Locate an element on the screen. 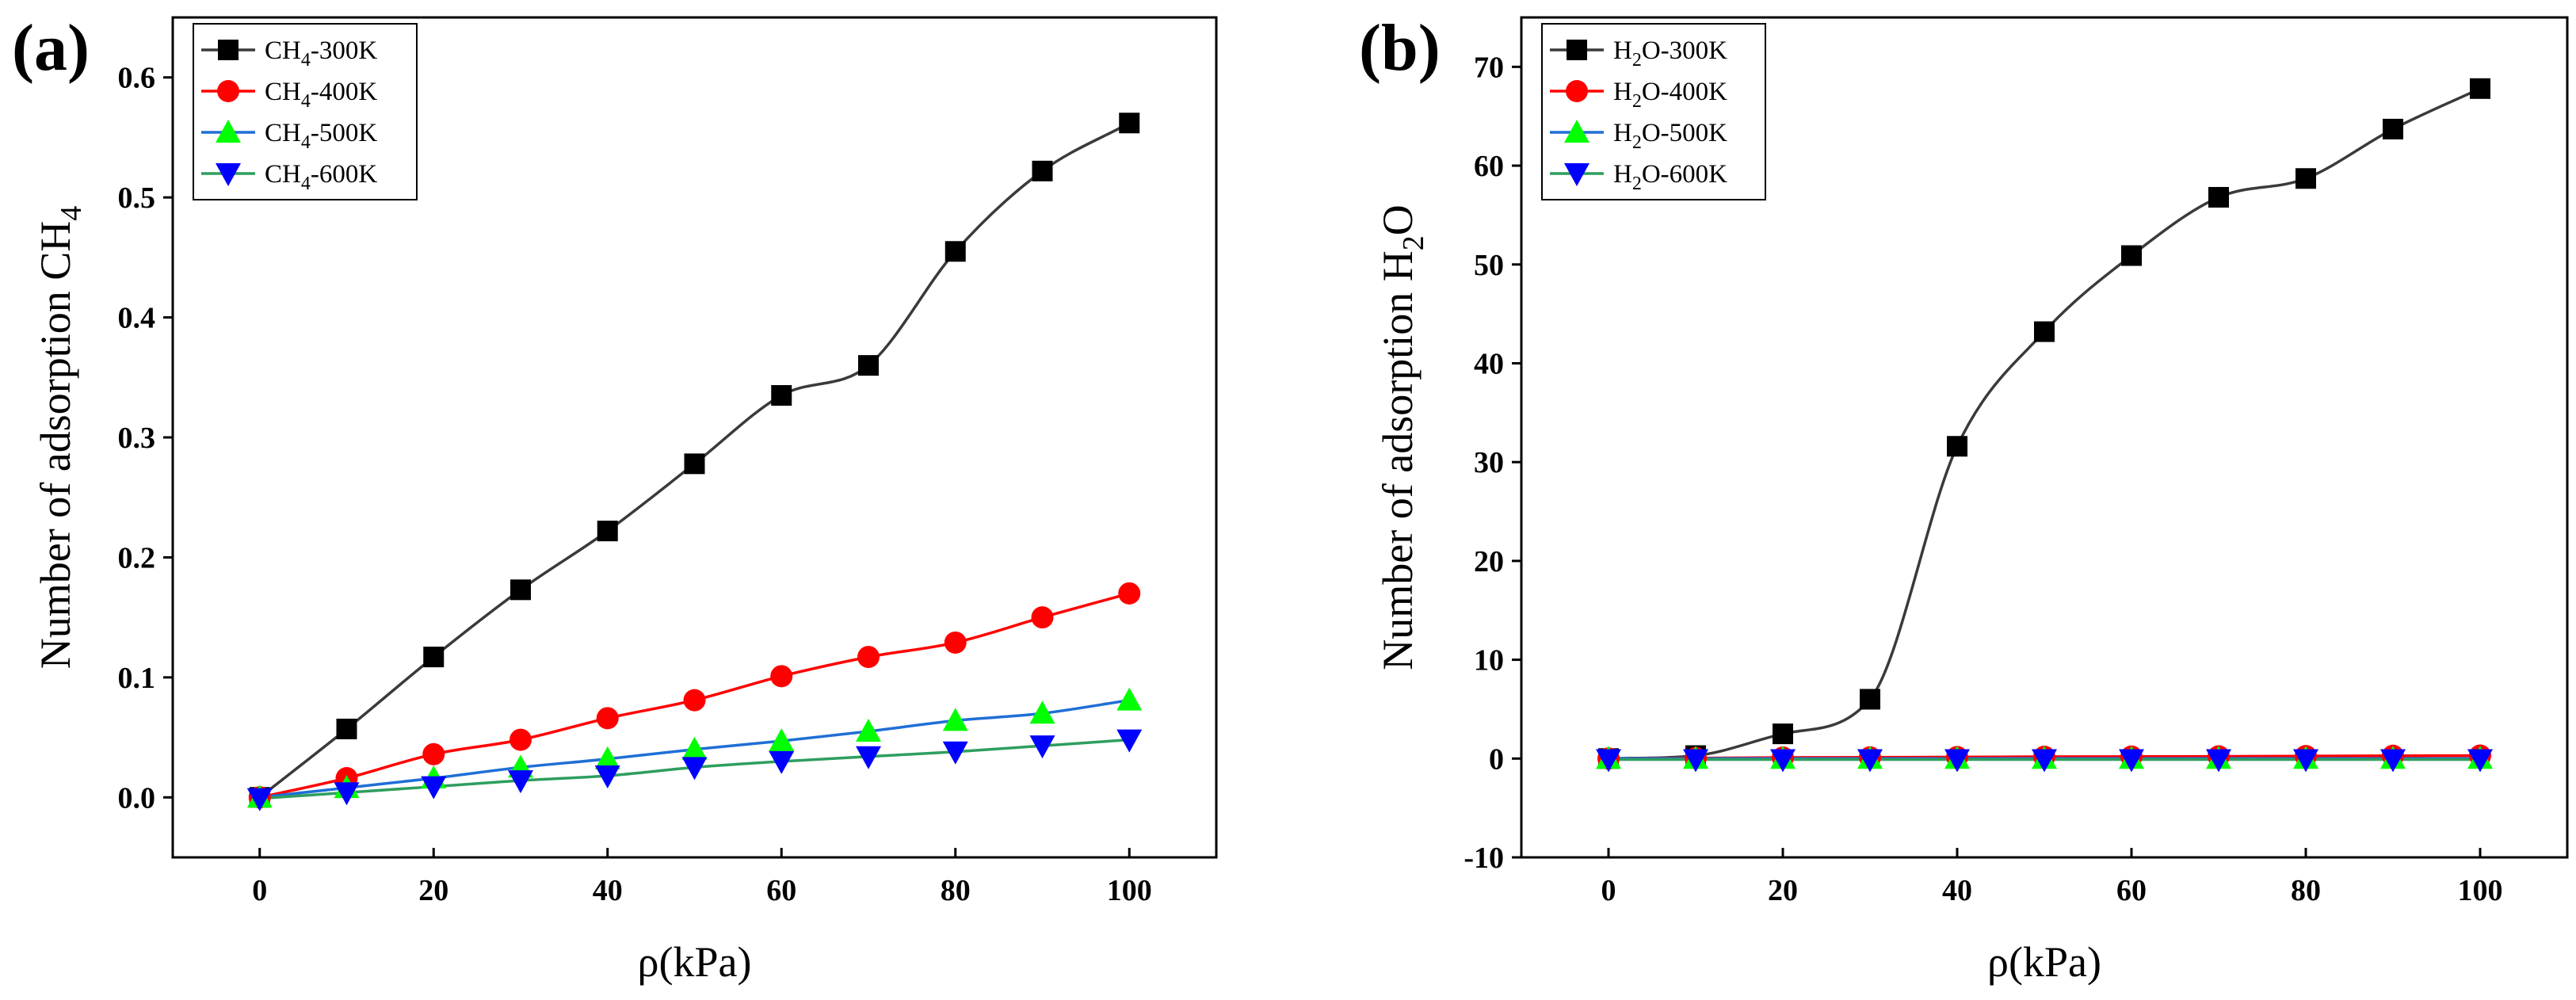  y-tick-label: -10 is located at coordinates (1484, 858).